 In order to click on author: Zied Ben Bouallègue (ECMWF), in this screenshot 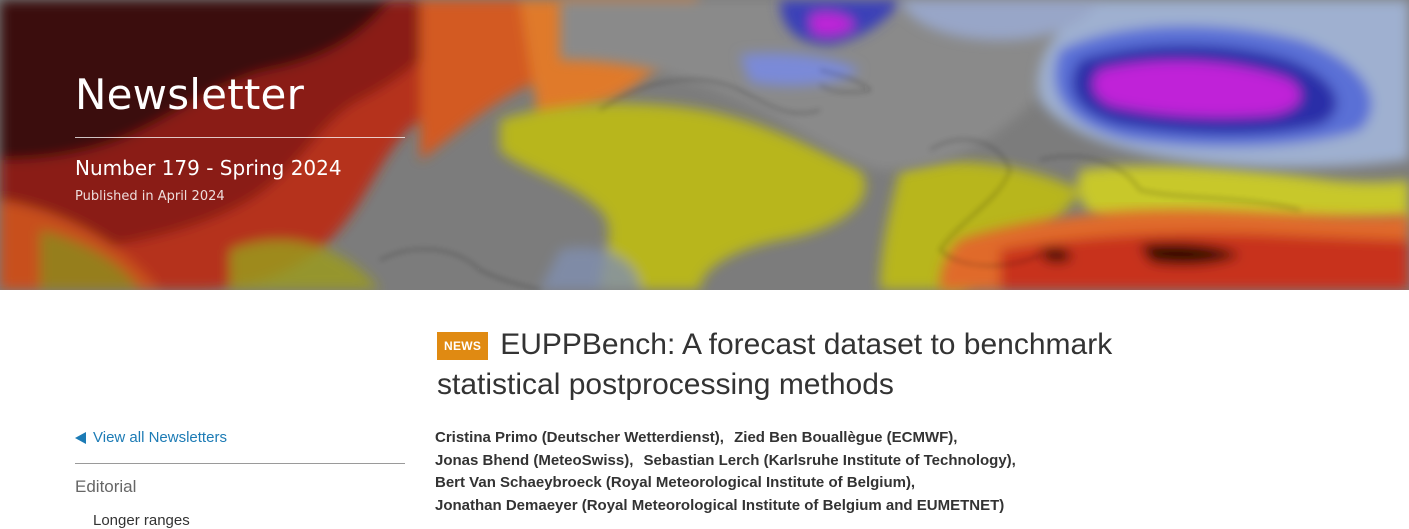, I will do `click(846, 437)`.